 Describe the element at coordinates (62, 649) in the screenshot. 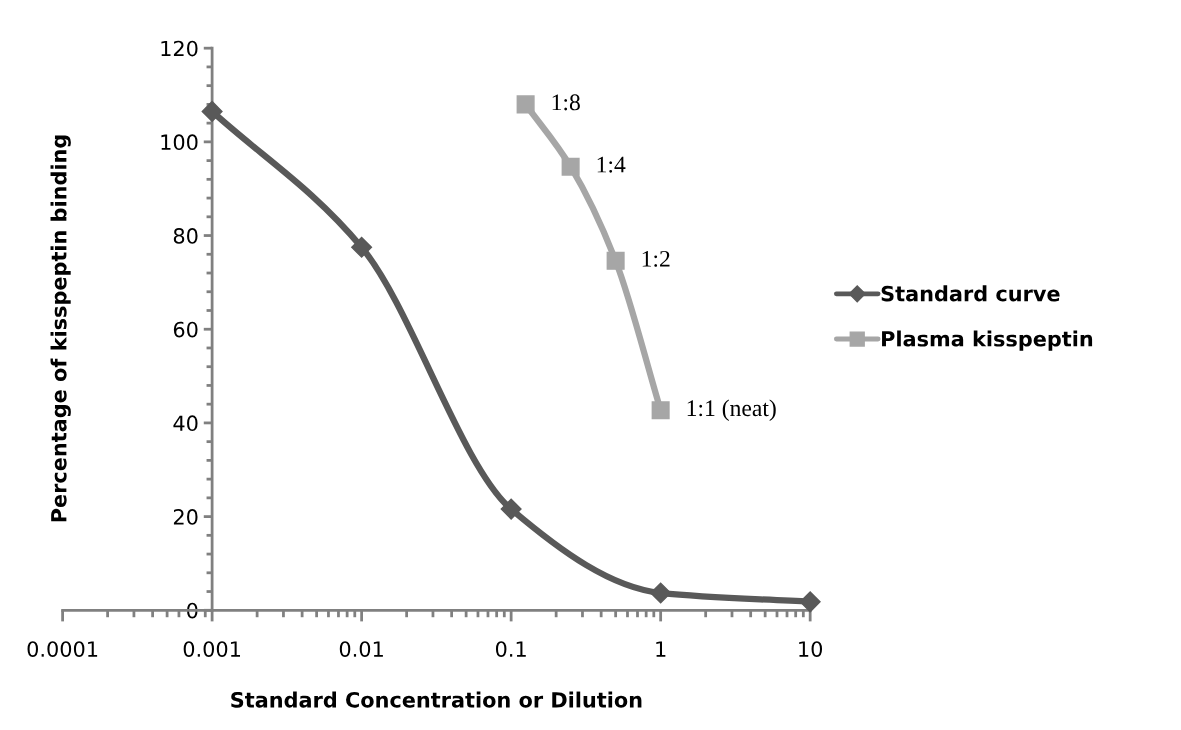

I see `x-tick-label: 0.0001` at that location.